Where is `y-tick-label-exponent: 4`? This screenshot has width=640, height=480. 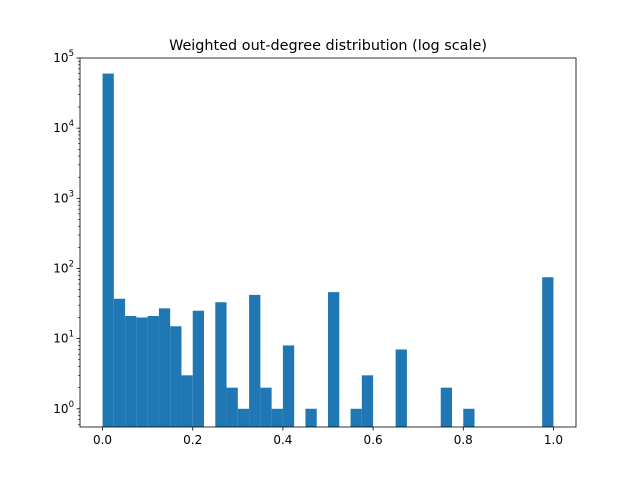
y-tick-label-exponent: 4 is located at coordinates (71, 124).